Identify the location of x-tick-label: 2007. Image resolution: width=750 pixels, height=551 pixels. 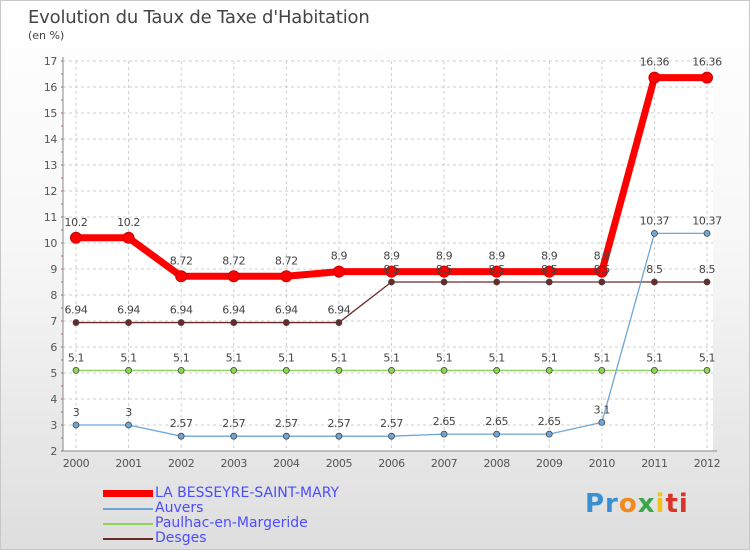
(444, 463).